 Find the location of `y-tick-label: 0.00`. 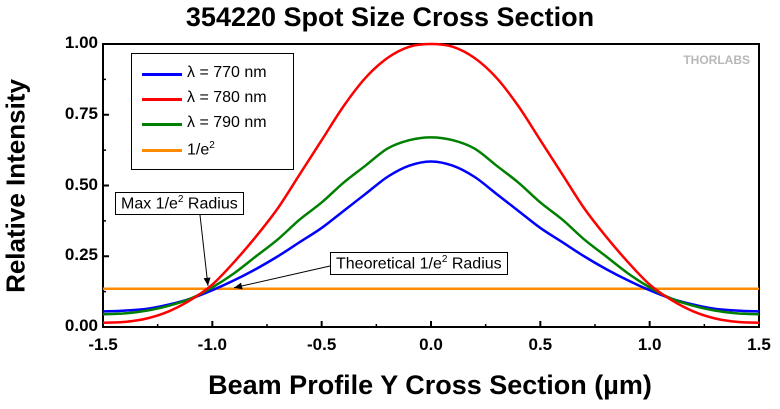

y-tick-label: 0.00 is located at coordinates (81, 325).